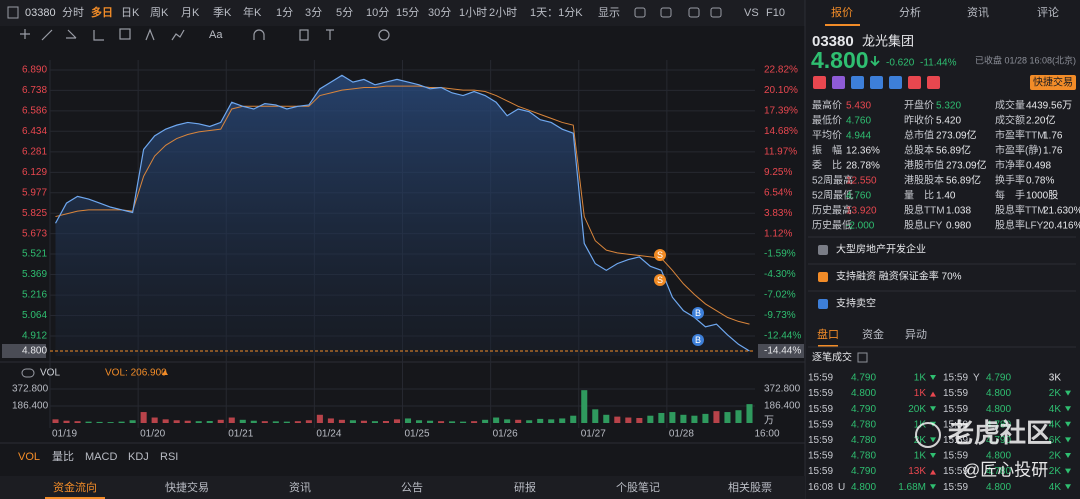 Image resolution: width=1080 pixels, height=499 pixels. What do you see at coordinates (101, 457) in the screenshot?
I see `indicator-tab: MACD` at bounding box center [101, 457].